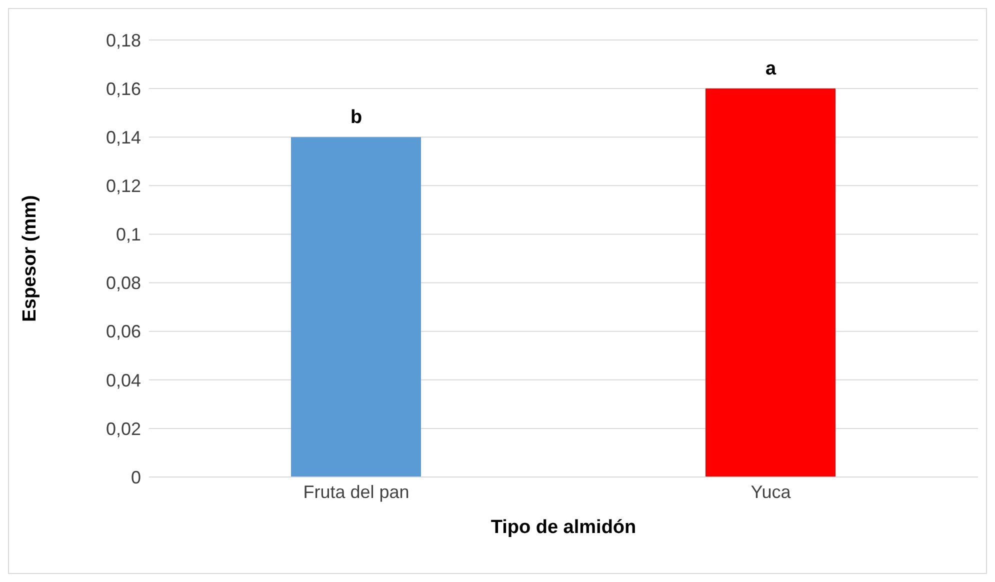  What do you see at coordinates (563, 527) in the screenshot?
I see `x-axis-title: Tipo de almidón` at bounding box center [563, 527].